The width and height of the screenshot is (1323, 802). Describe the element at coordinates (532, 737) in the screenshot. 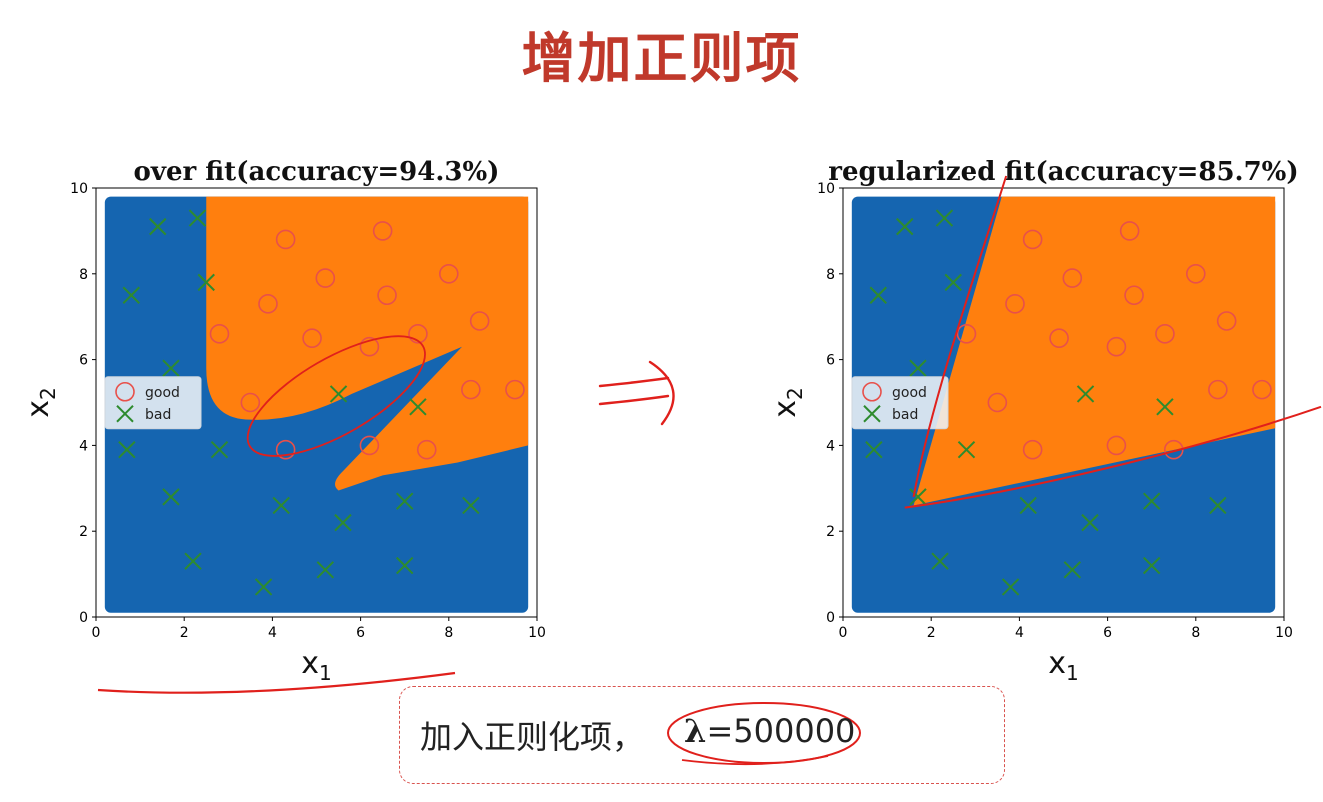

I see `note-text: 加入正则化项，` at that location.